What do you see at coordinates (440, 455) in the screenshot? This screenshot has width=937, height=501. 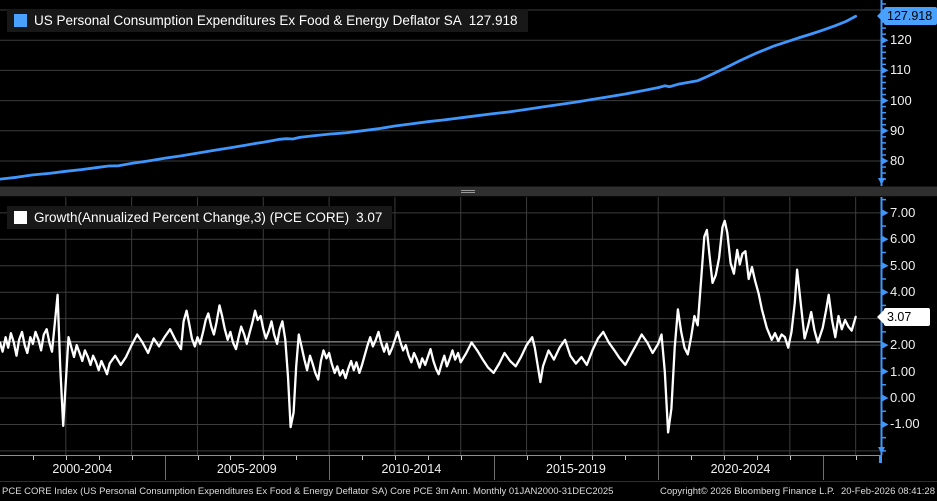 I see `x-axis-line` at bounding box center [440, 455].